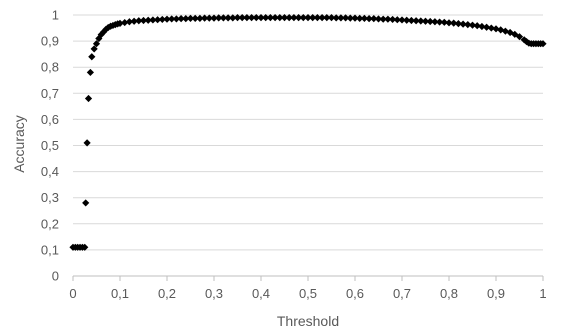 Image resolution: width=562 pixels, height=331 pixels. I want to click on x-axis-ticks: 0 0,1 0,2 0,3 0,4 0,5 0,6 0,7 0,8 0,9 1, so click(308, 288).